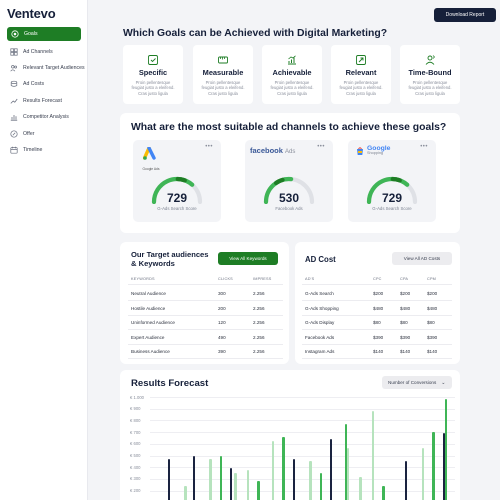 The image size is (500, 500). I want to click on coins-icon, so click(14, 84).